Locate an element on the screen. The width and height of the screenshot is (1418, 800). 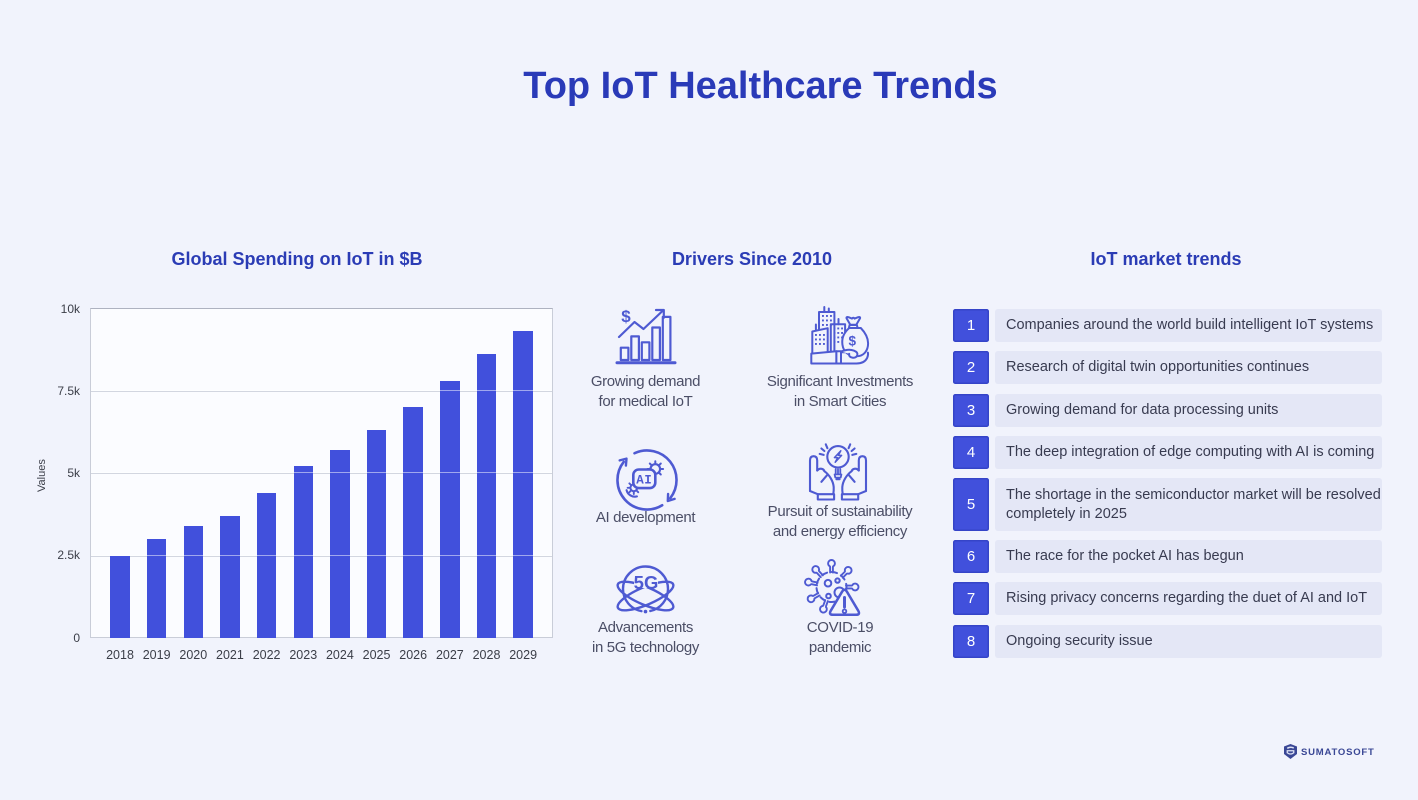
svg-text: 5G is located at coordinates (646, 582).